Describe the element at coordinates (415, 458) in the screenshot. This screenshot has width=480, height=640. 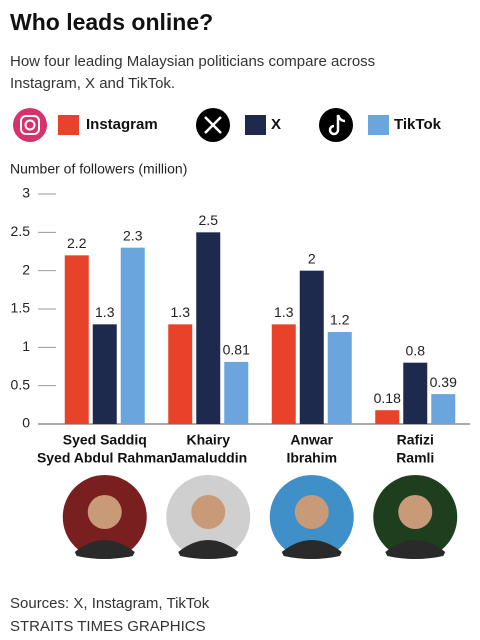
I see `x-tick-label: Ramli` at that location.